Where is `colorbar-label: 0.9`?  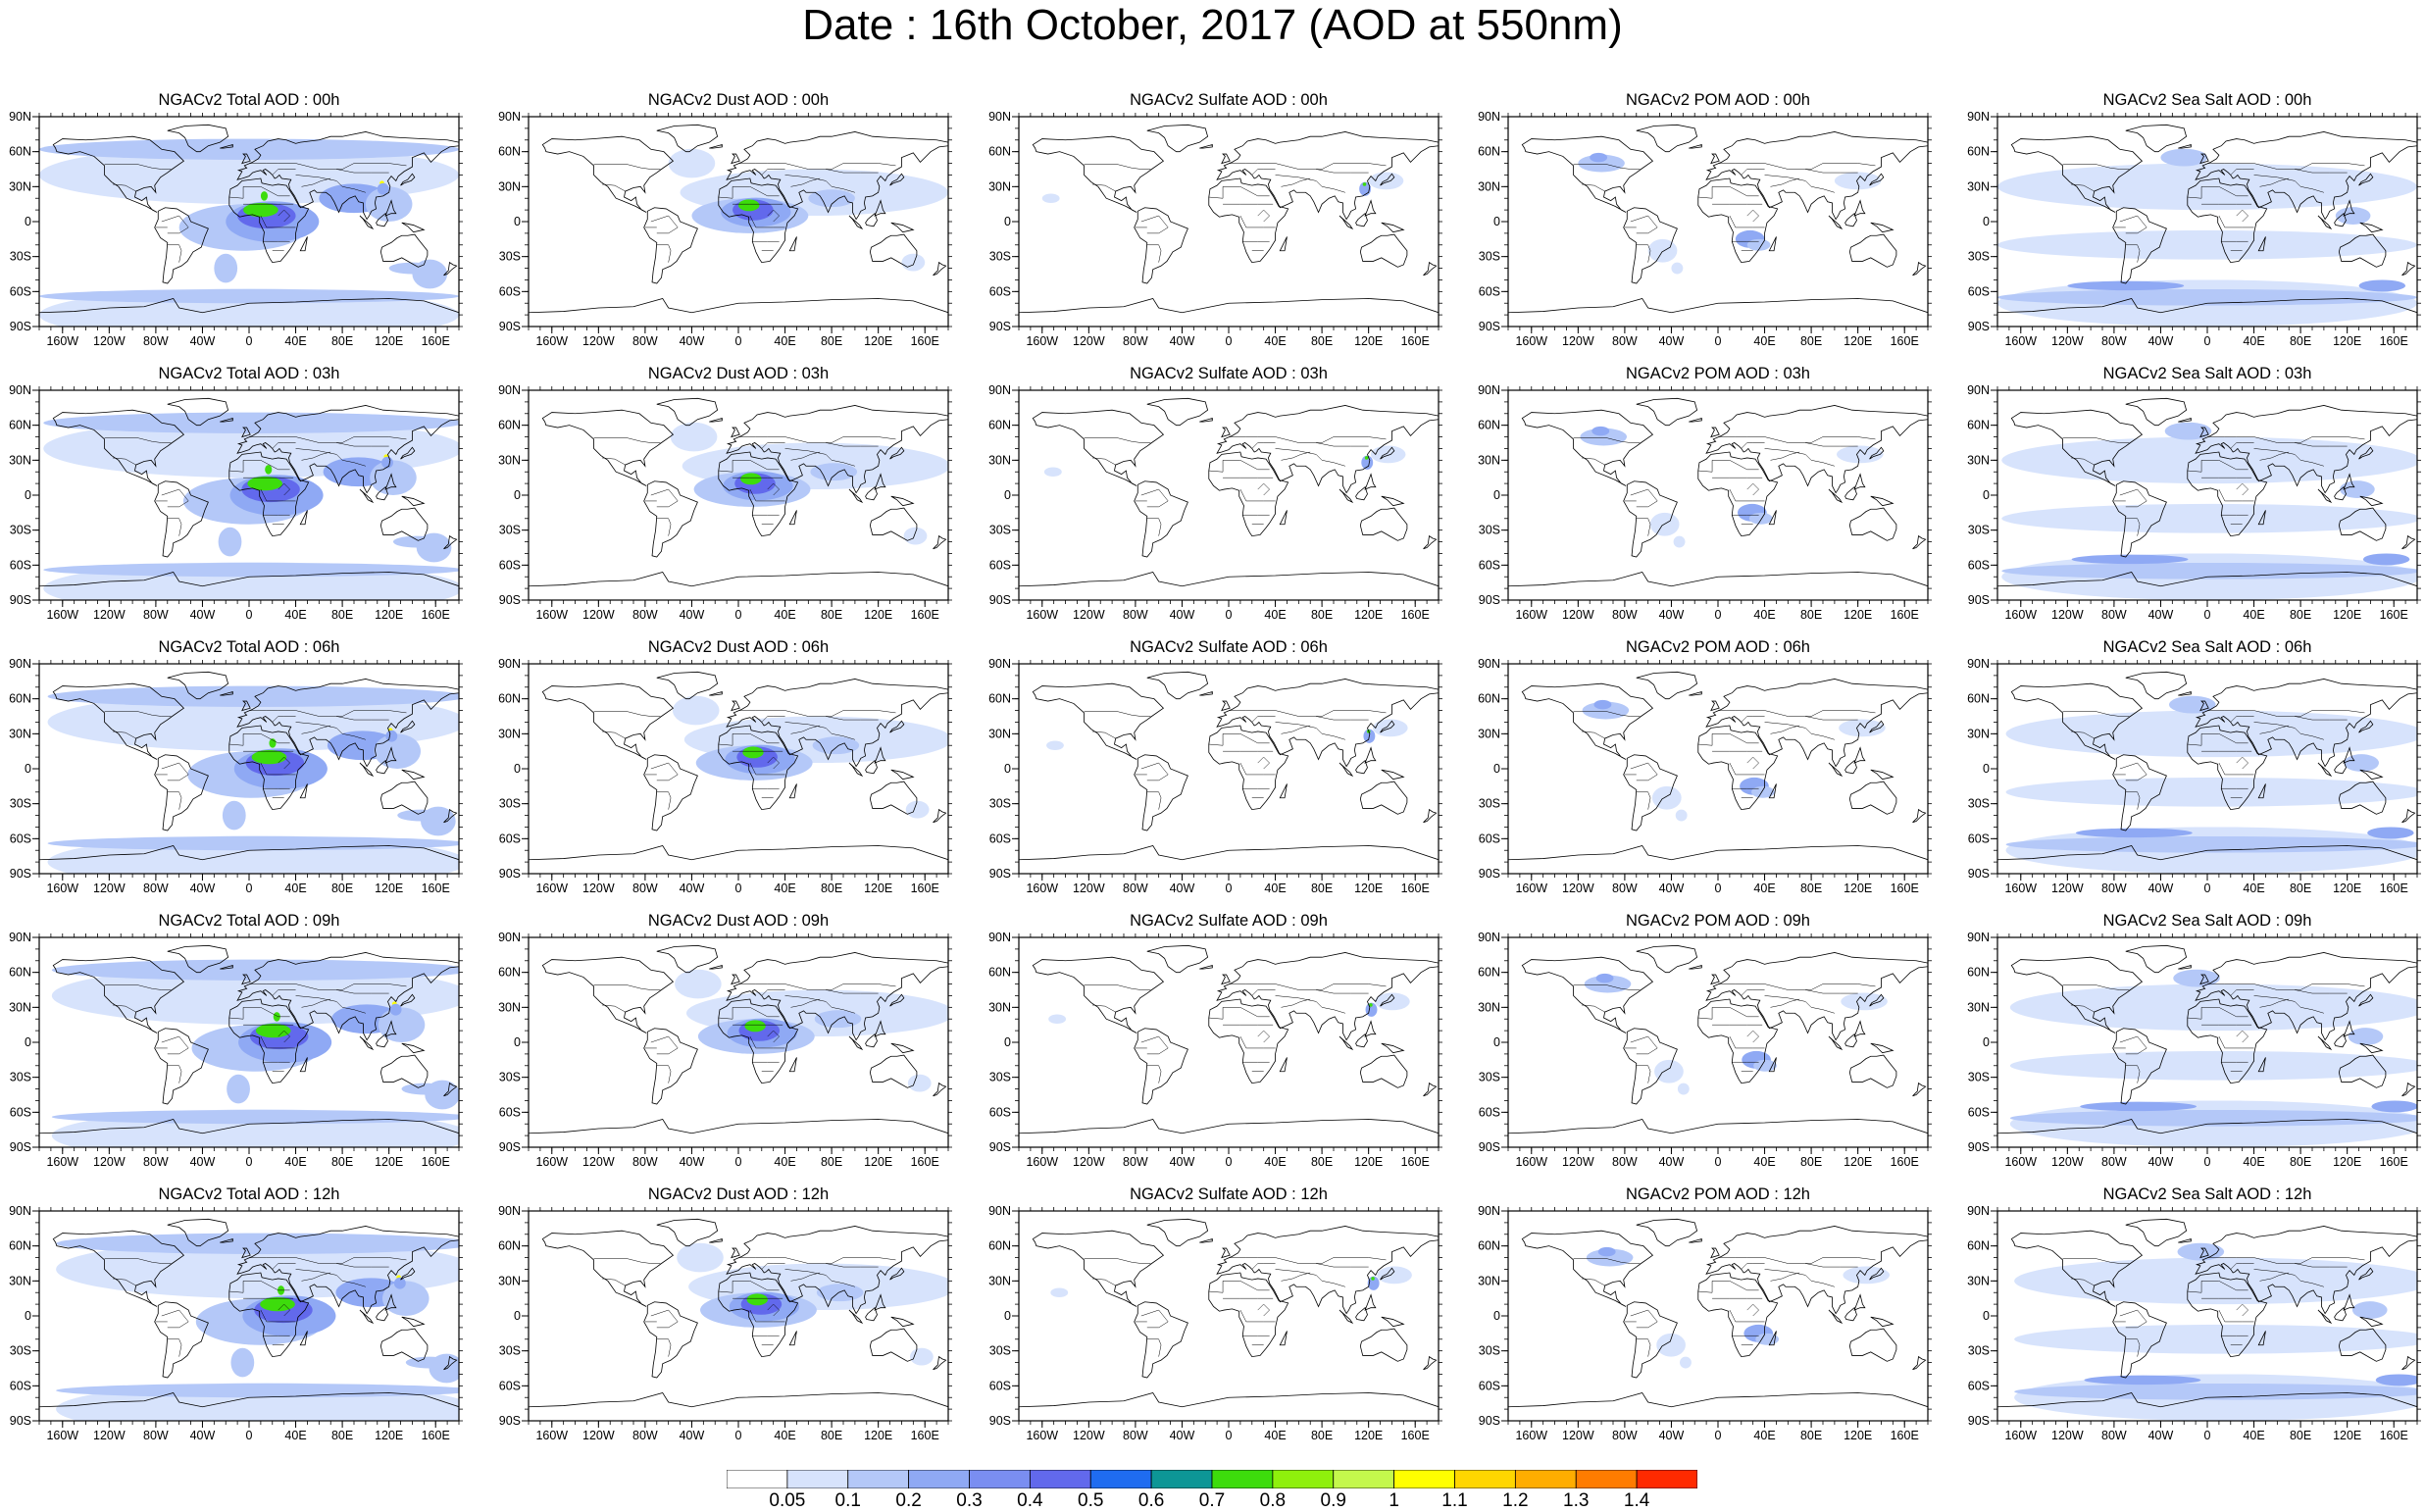
colorbar-label: 0.9 is located at coordinates (1333, 1500).